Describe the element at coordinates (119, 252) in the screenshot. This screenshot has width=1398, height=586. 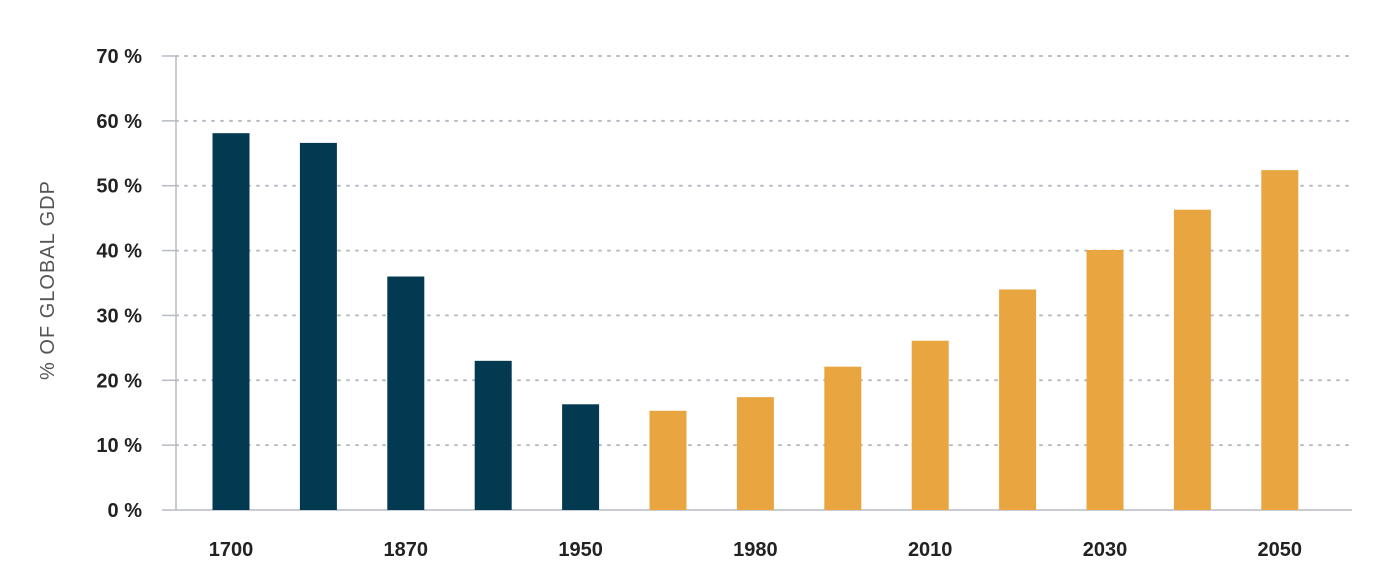
I see `y-tick-label: 40 %` at that location.